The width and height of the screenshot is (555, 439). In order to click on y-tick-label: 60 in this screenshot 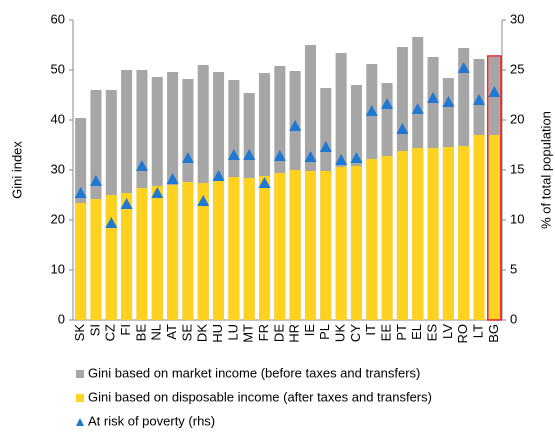, I will do `click(58, 18)`.